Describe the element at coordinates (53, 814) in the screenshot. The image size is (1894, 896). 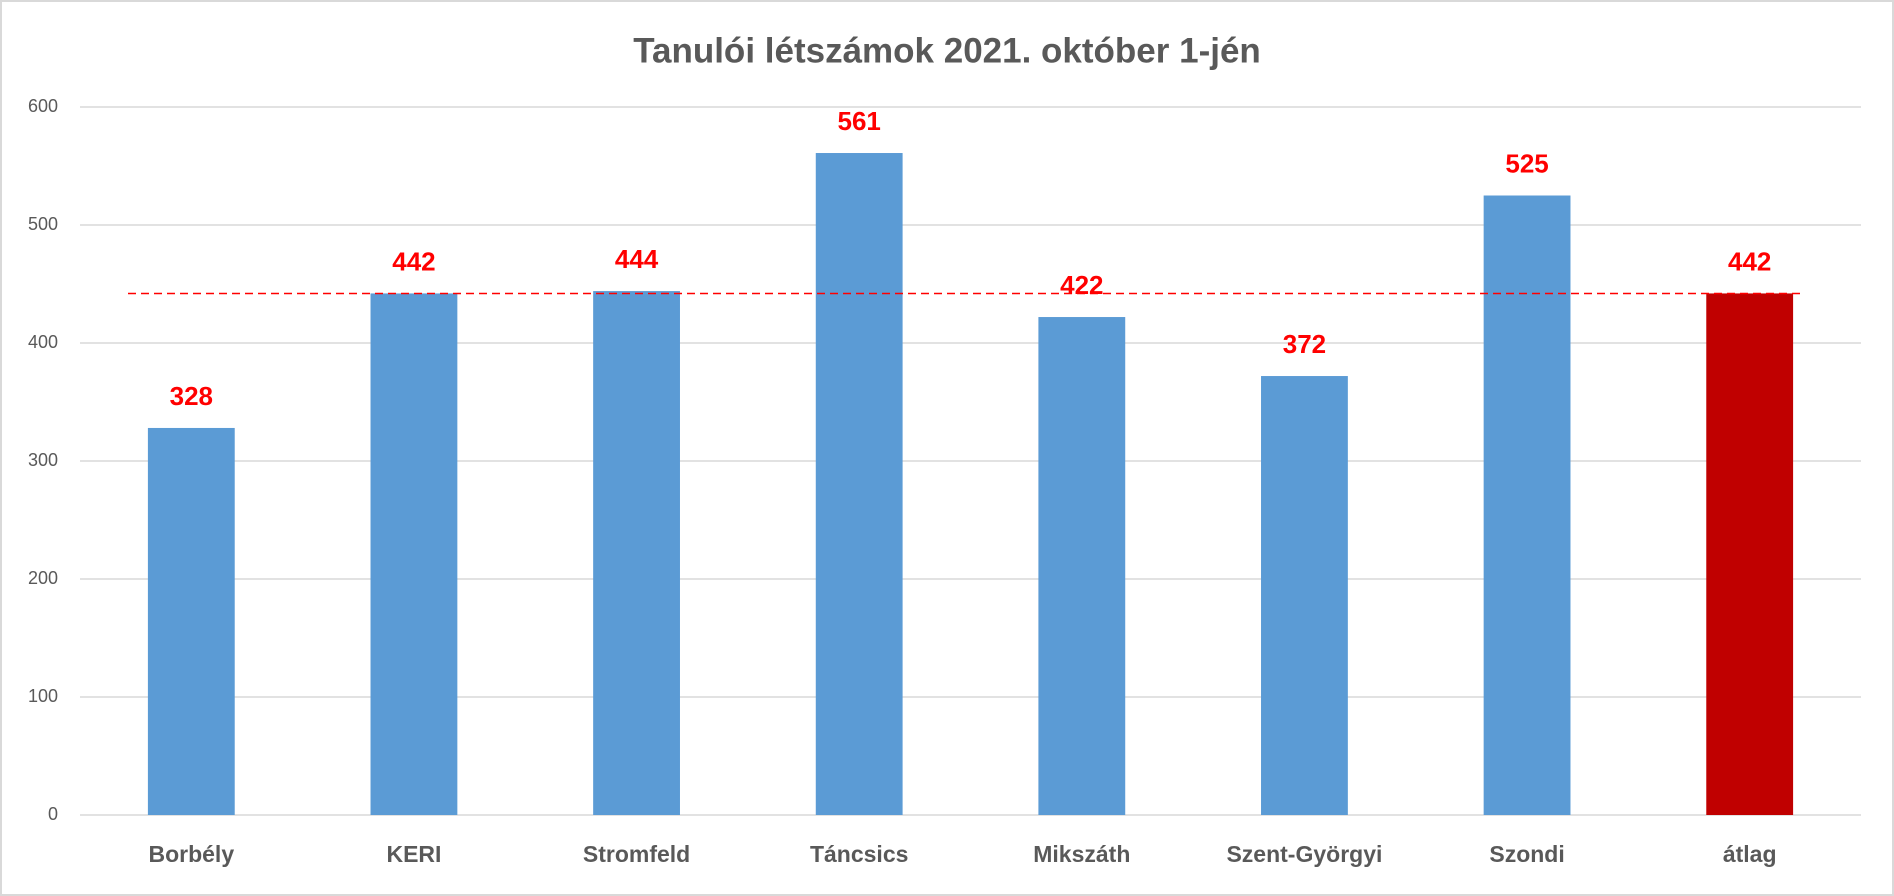
I see `y-tick-label: 0` at that location.